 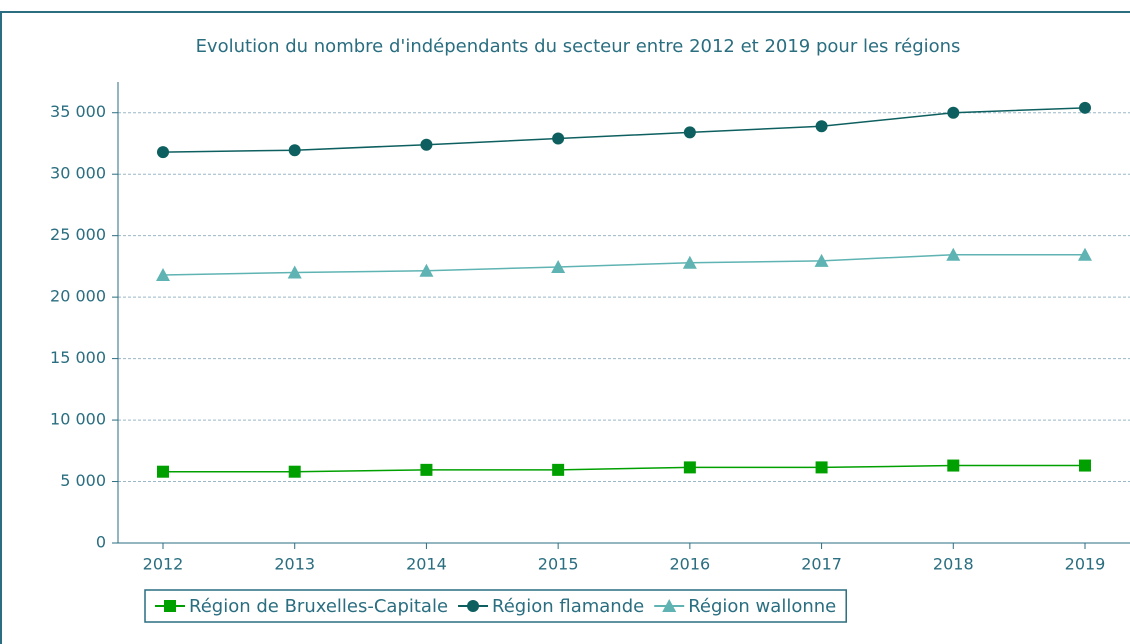 I want to click on y-tick-label: 5 000, so click(x=83, y=480).